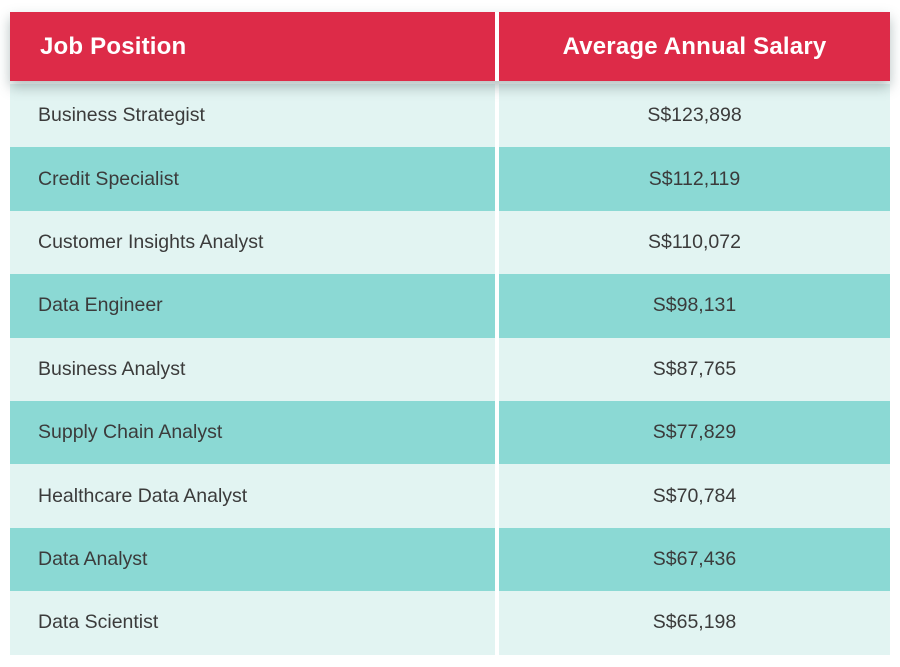 The height and width of the screenshot is (667, 900). I want to click on table-row: Credit Specialist S$112,119, so click(450, 179).